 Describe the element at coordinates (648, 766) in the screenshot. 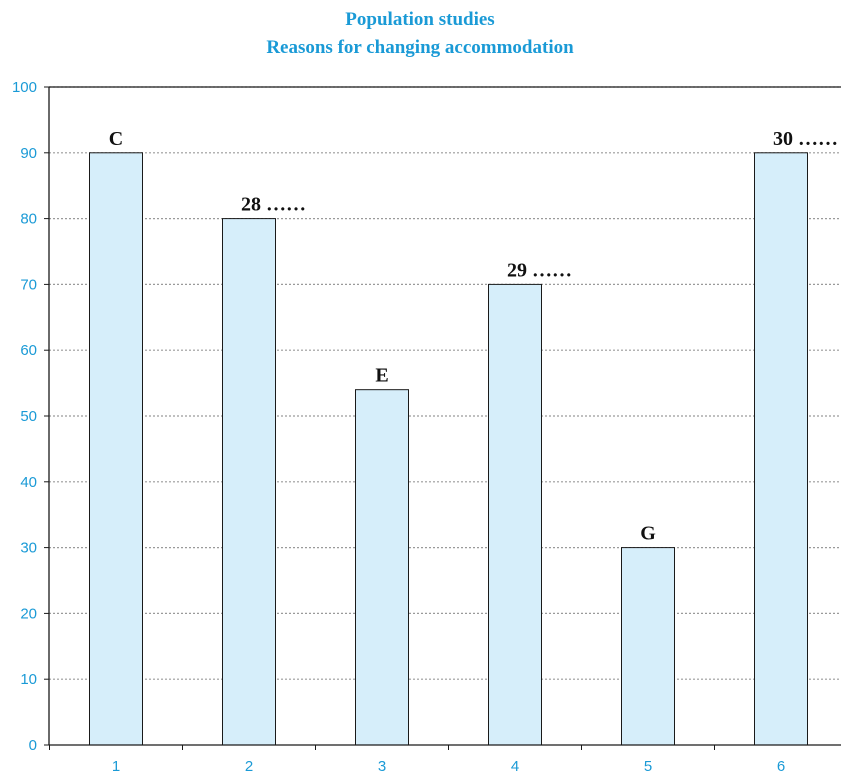

I see `x-tick-label: 5` at that location.